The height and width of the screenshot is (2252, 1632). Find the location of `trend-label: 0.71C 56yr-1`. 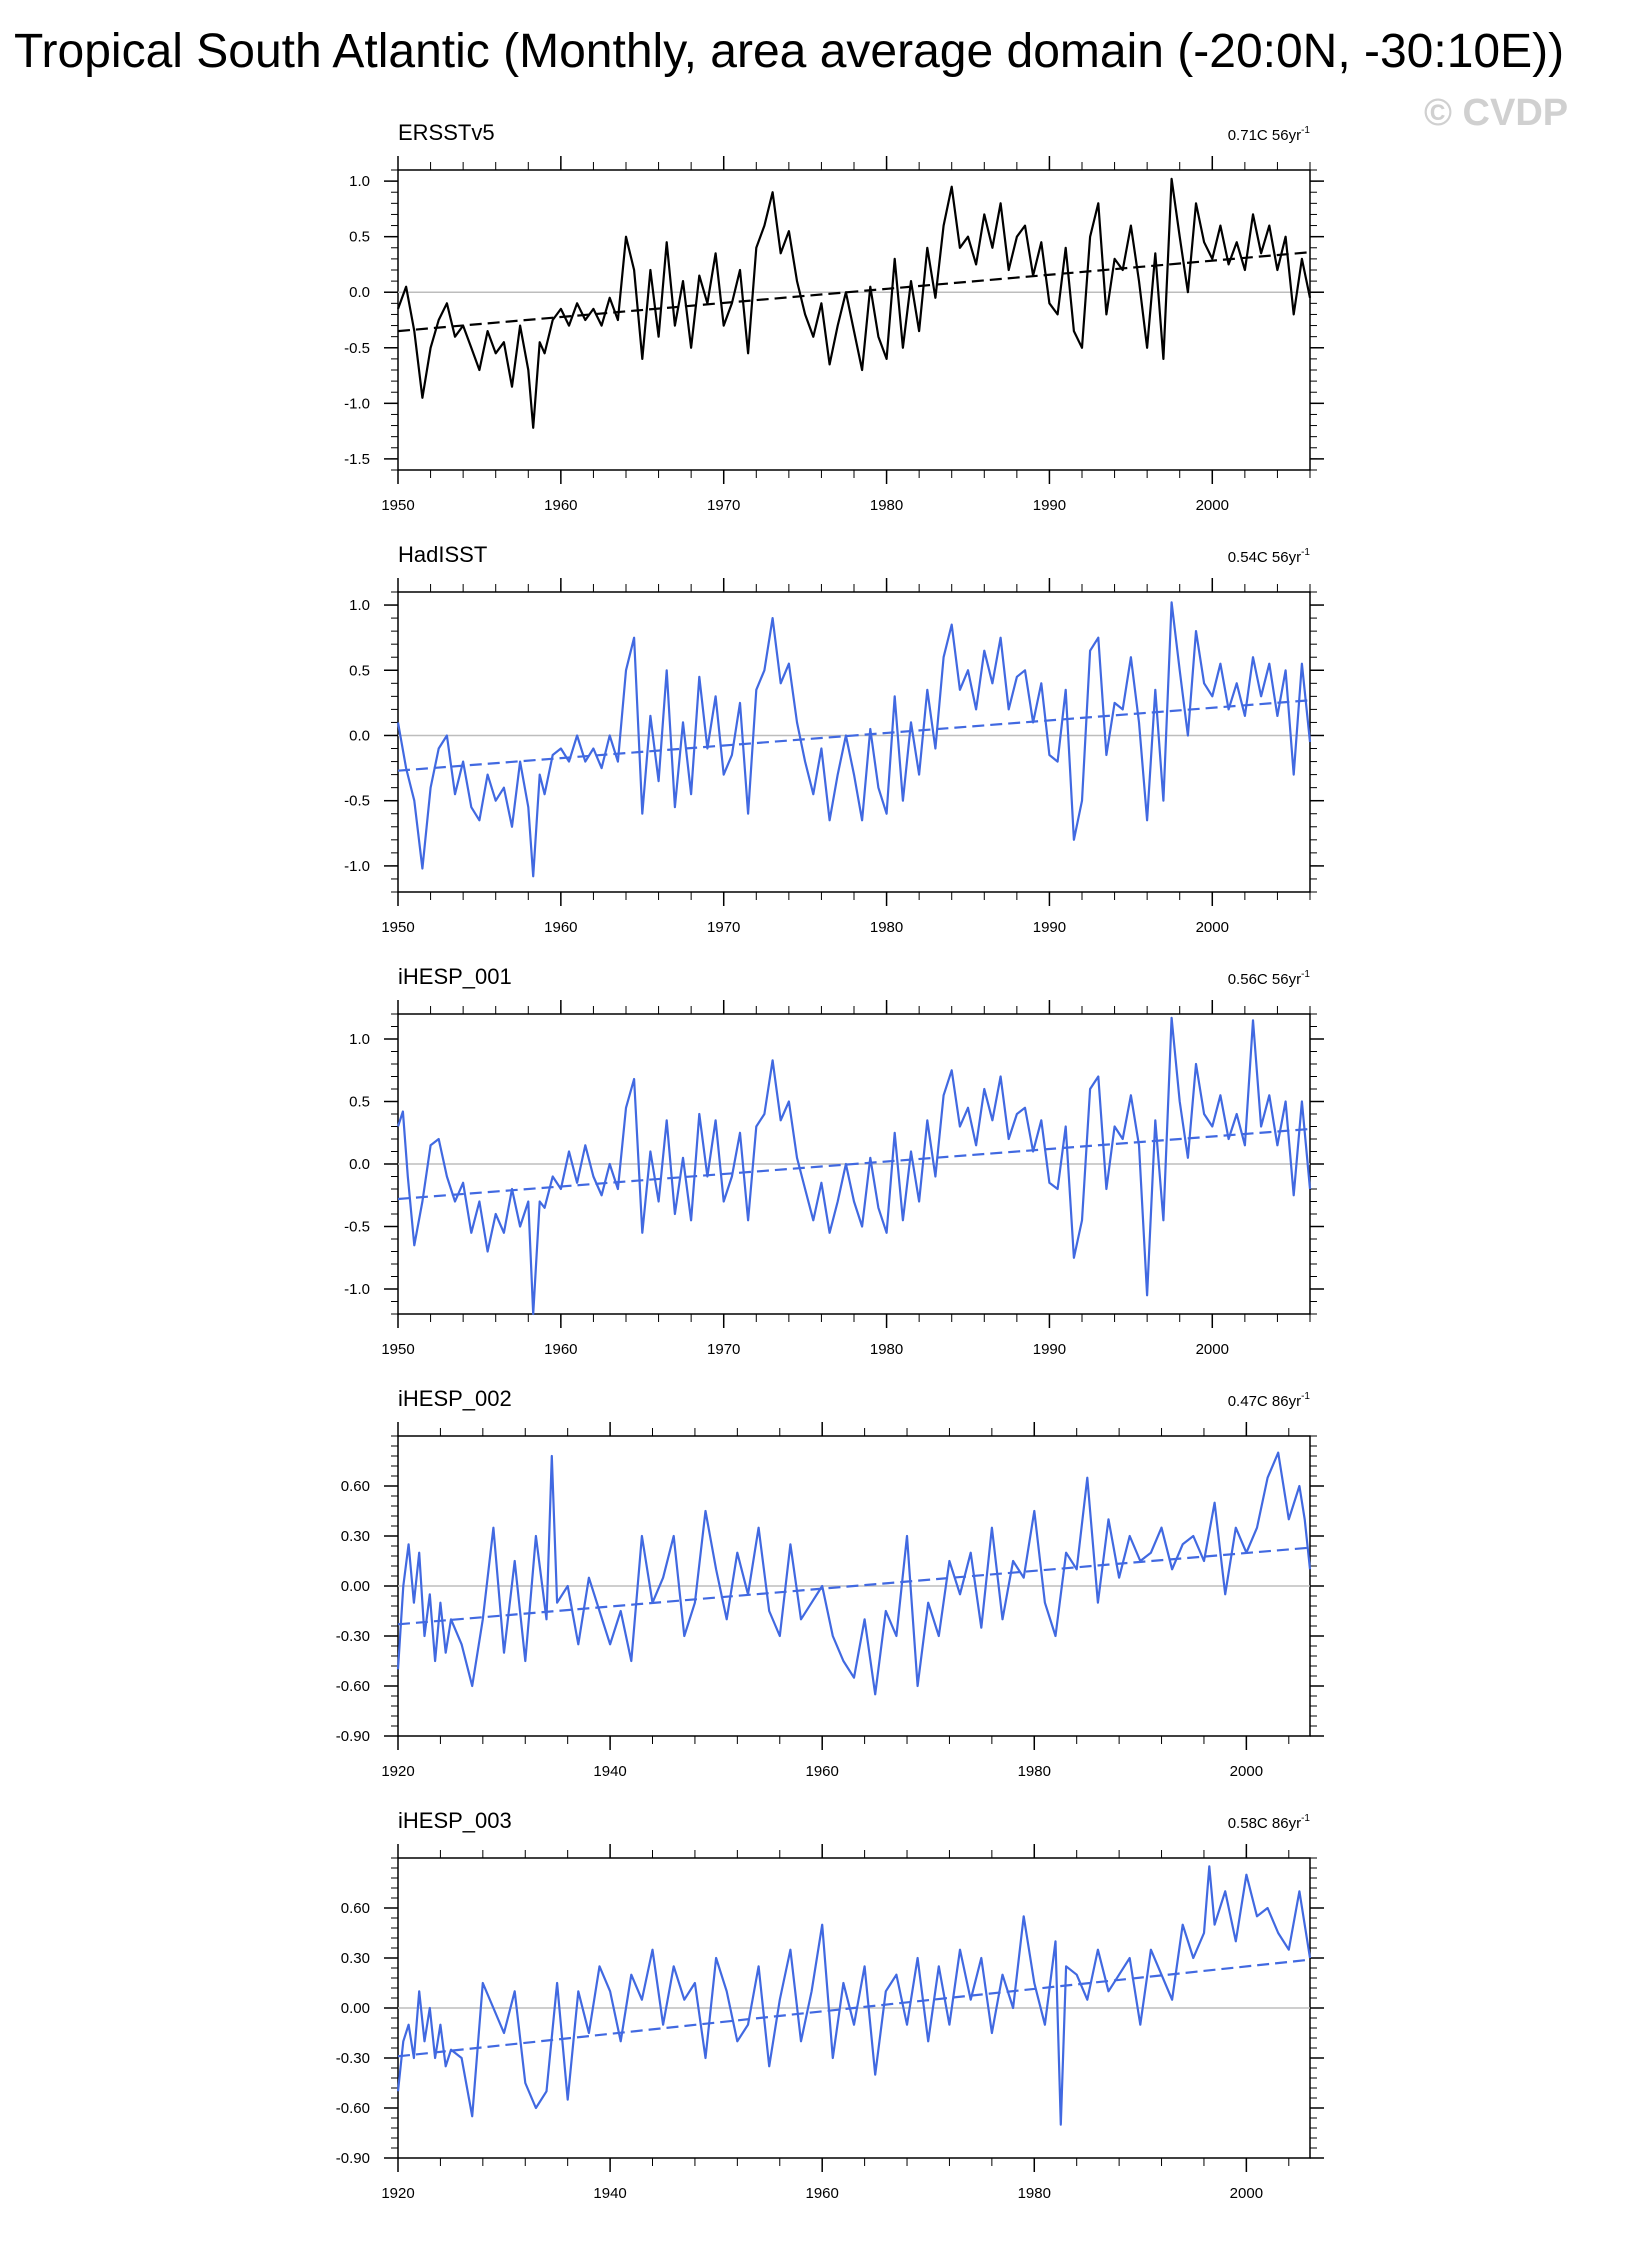

trend-label: 0.71C 56yr-1 is located at coordinates (1269, 134).